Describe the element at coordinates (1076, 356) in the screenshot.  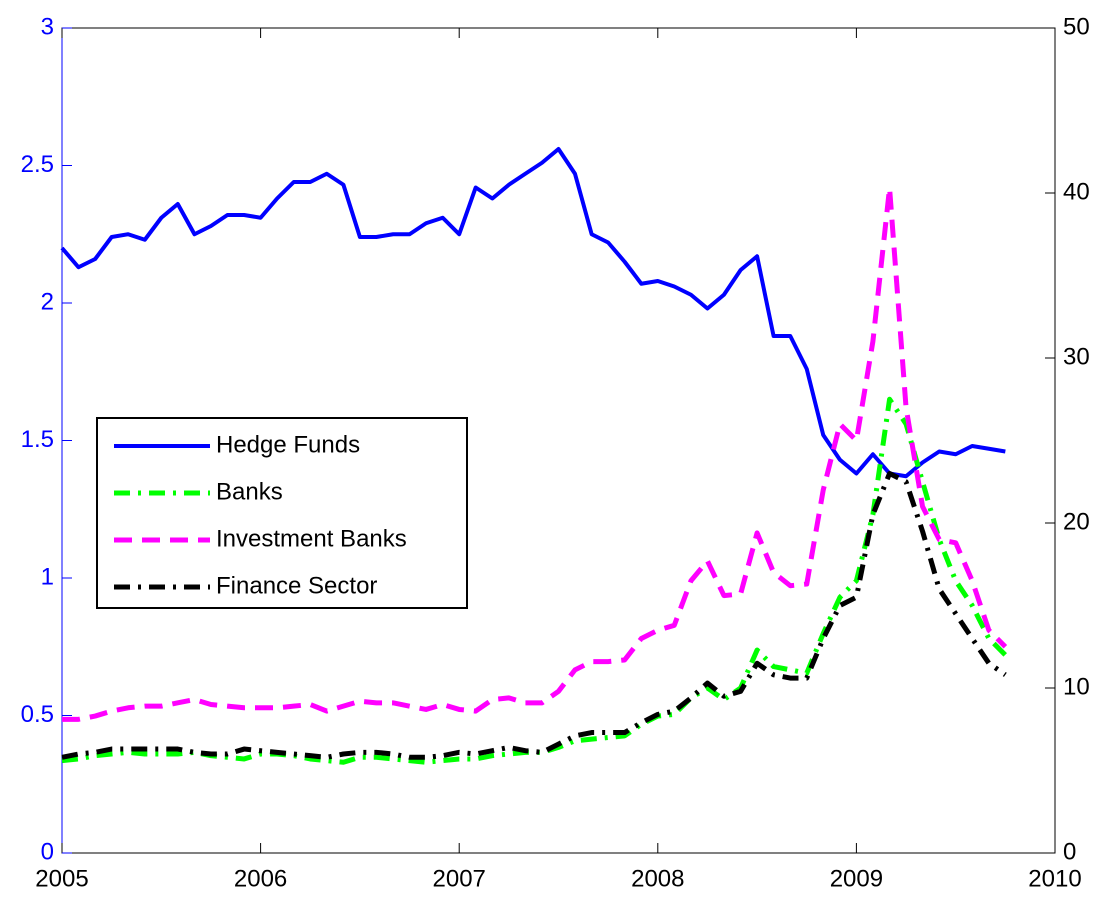
I see `y2-tick-label: 30` at that location.